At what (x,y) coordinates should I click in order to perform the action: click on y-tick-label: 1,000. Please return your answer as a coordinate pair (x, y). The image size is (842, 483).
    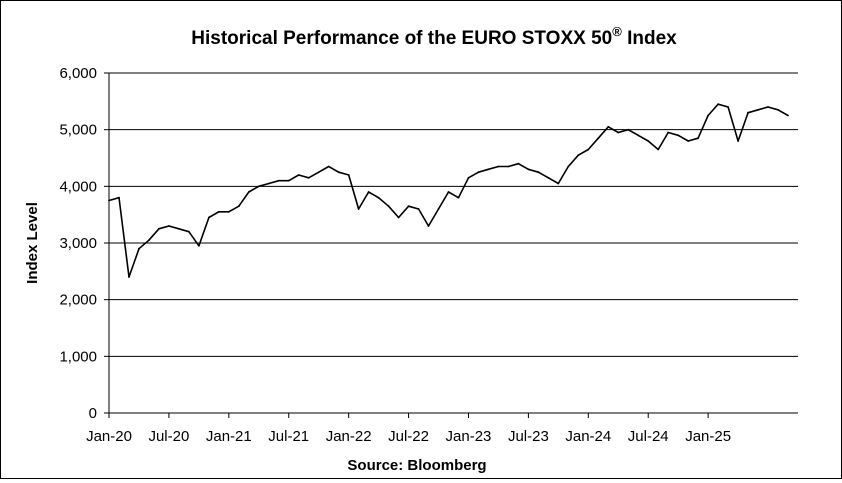
    Looking at the image, I should click on (78, 356).